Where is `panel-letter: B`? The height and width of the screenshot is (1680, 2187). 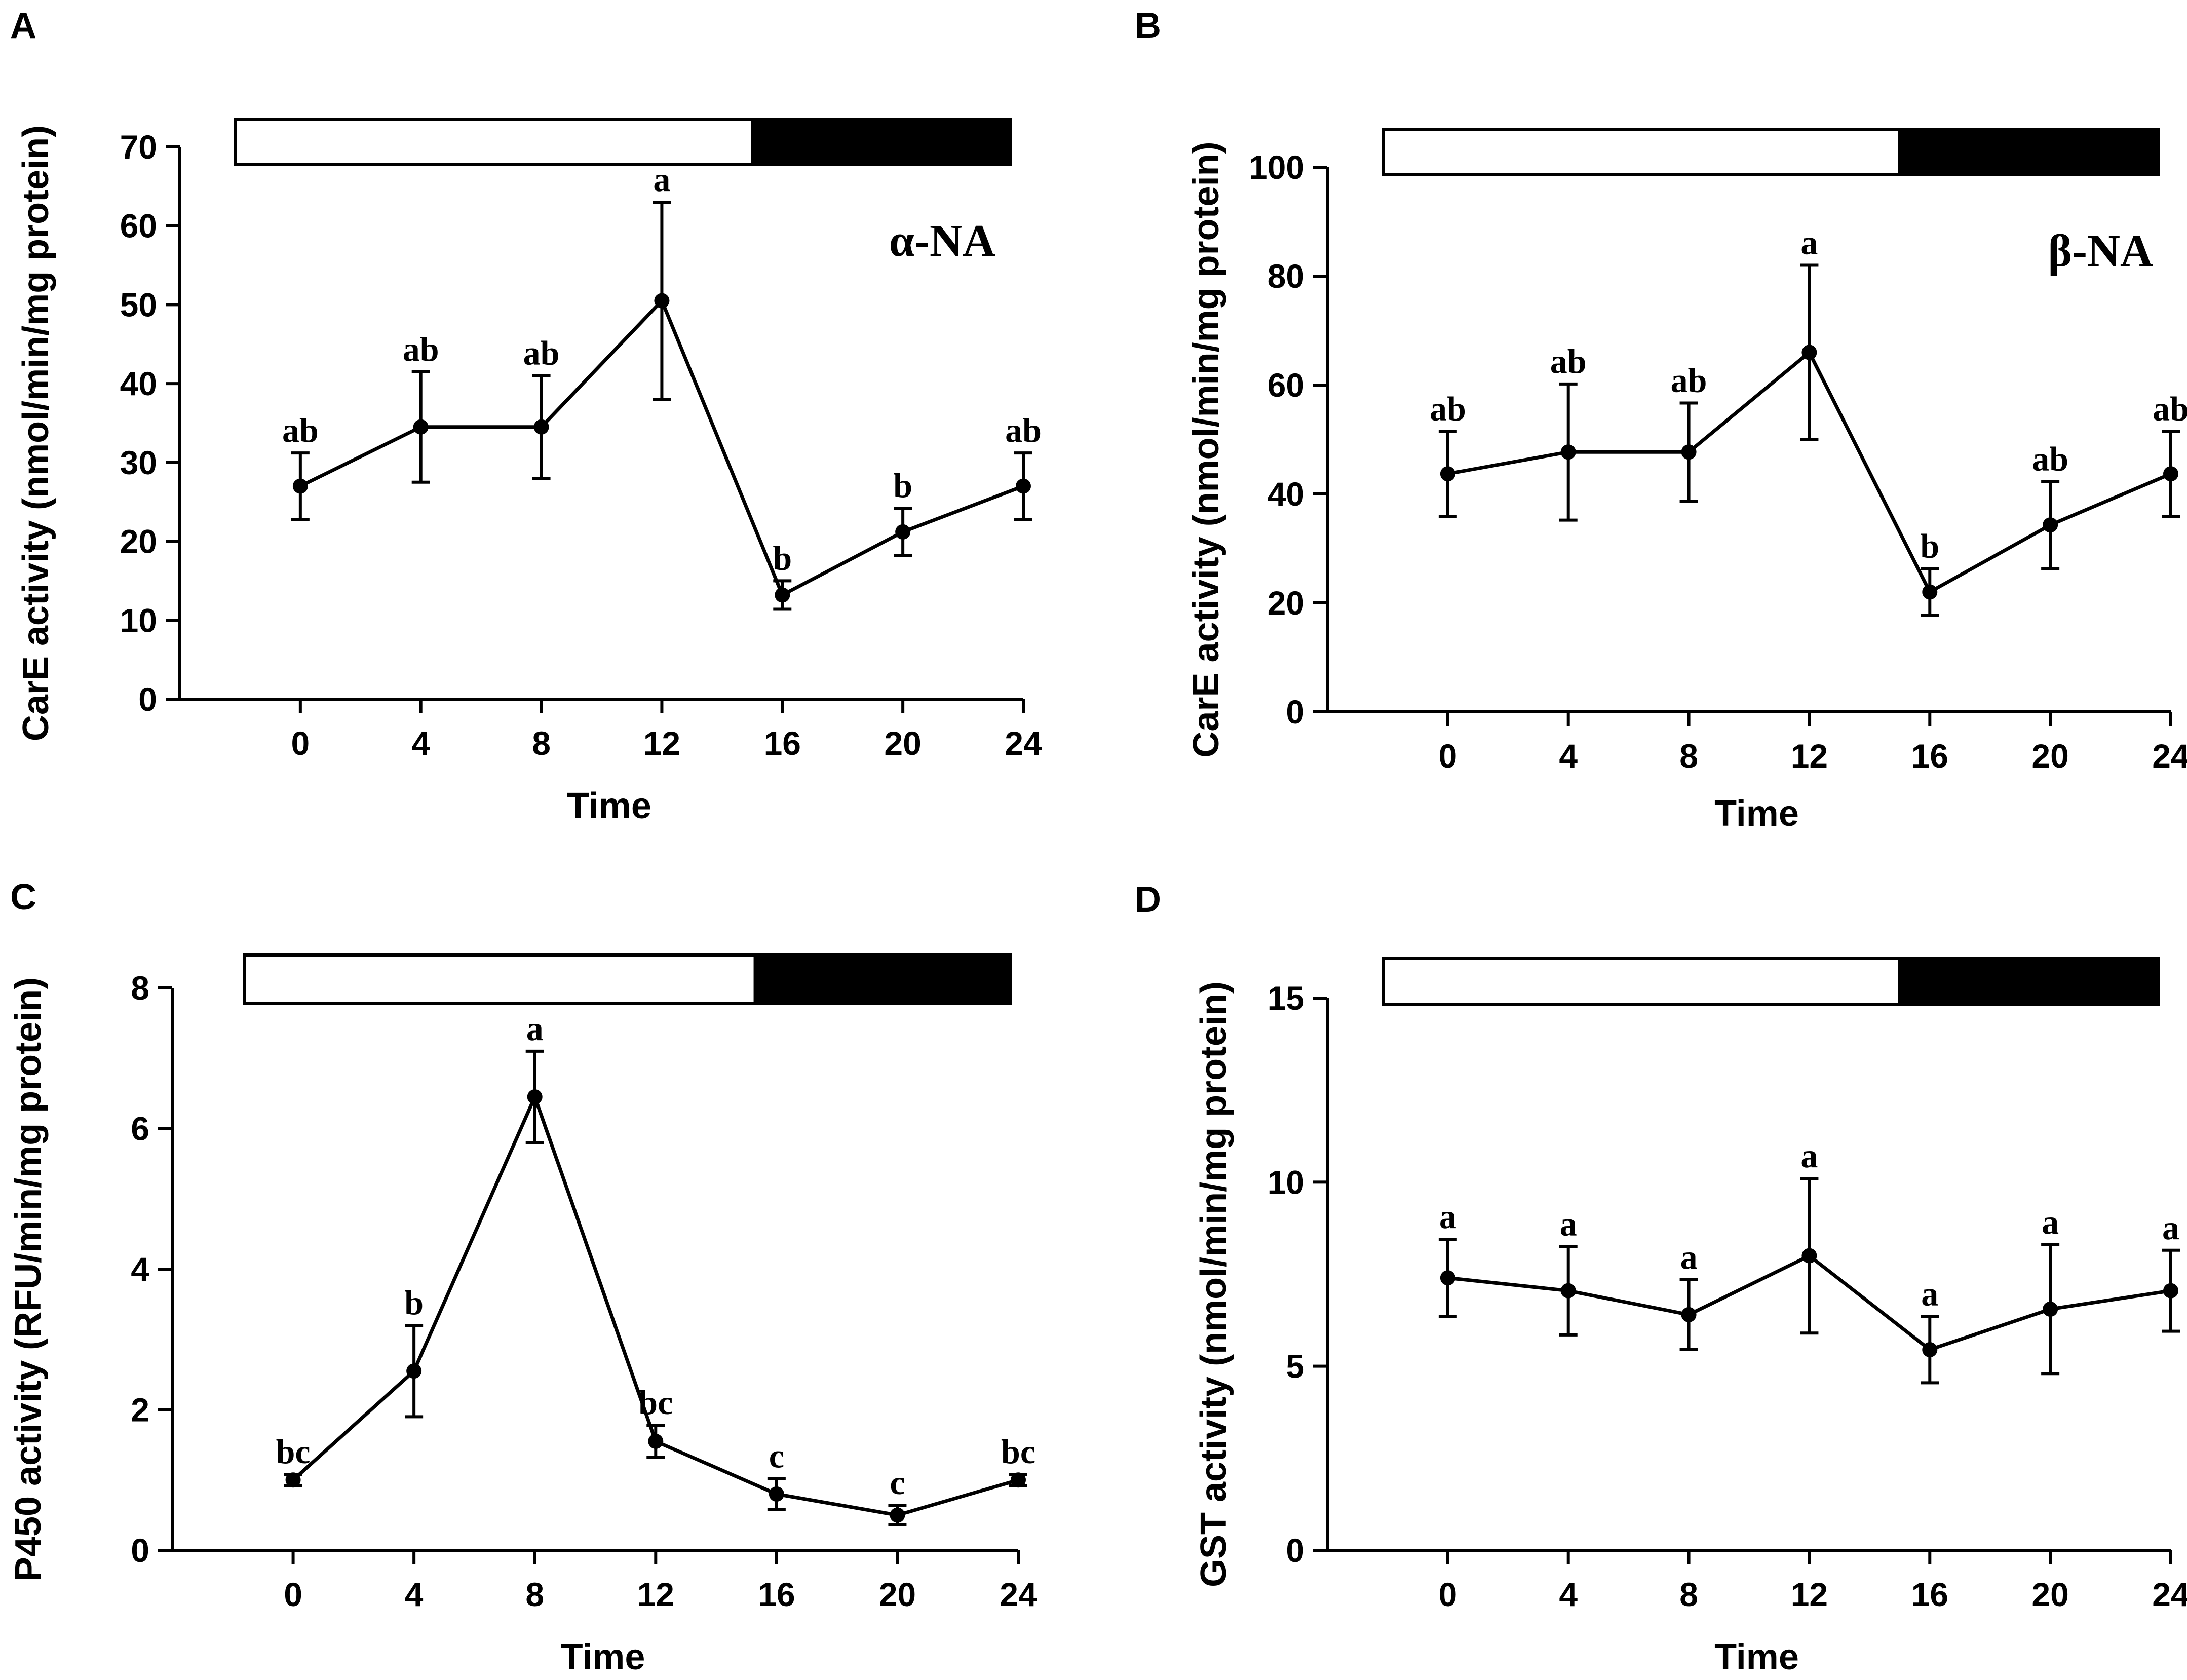
panel-letter: B is located at coordinates (1148, 26).